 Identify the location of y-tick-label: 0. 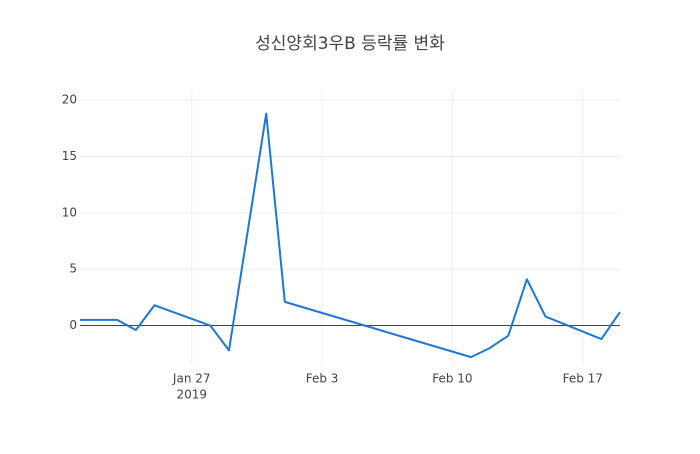
(73, 325).